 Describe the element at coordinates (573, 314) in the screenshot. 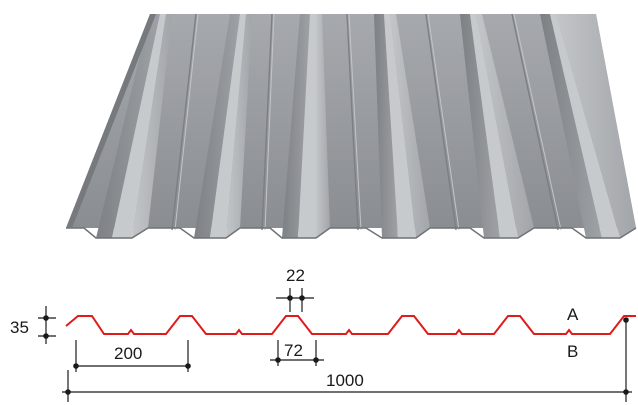

I see `side-a-label: A` at that location.